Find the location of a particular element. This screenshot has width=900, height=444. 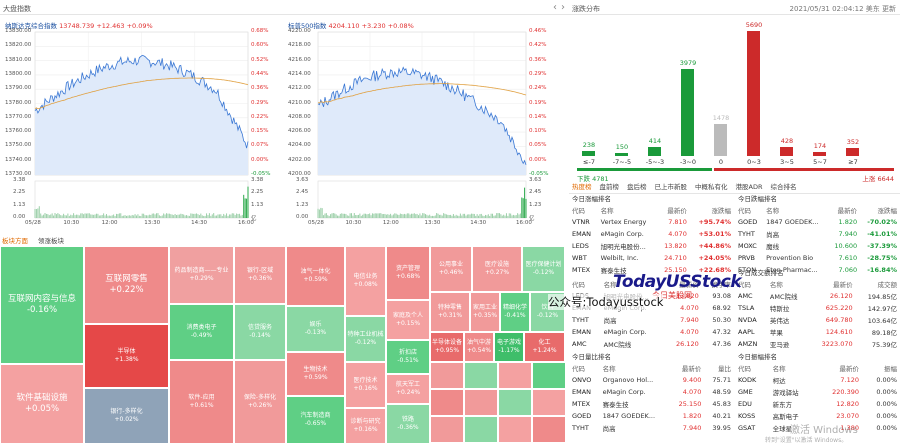

table-row: AMZN 亚马逊 3223.070 75.39亿 is located at coordinates (817, 344).